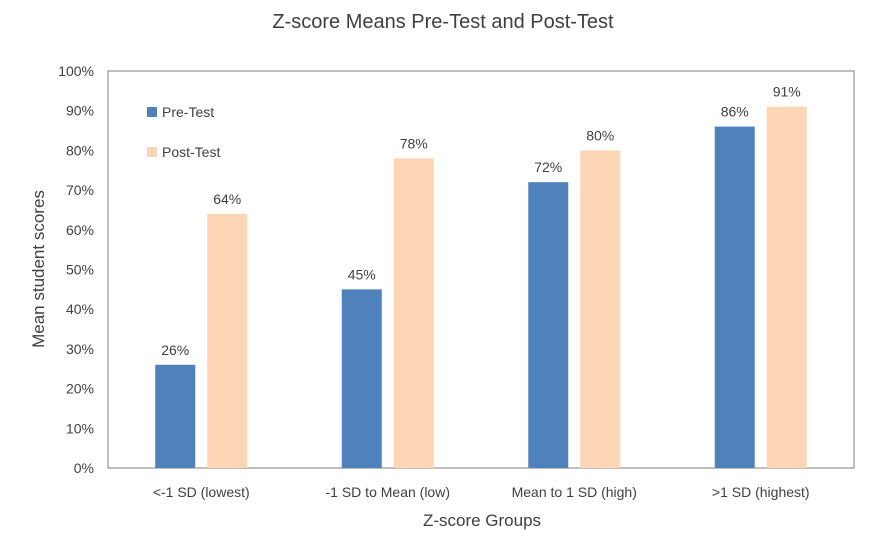  I want to click on data-label: 64%, so click(227, 199).